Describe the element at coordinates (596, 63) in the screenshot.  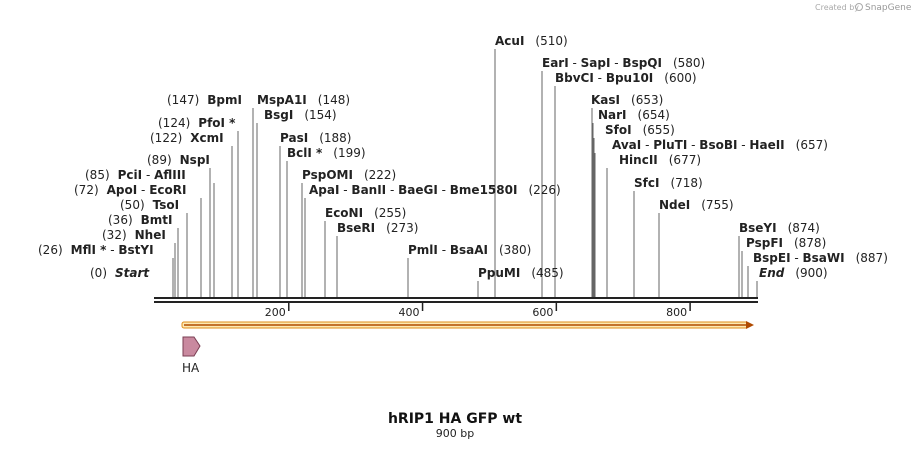
I see `enzyme-name: SapI` at that location.